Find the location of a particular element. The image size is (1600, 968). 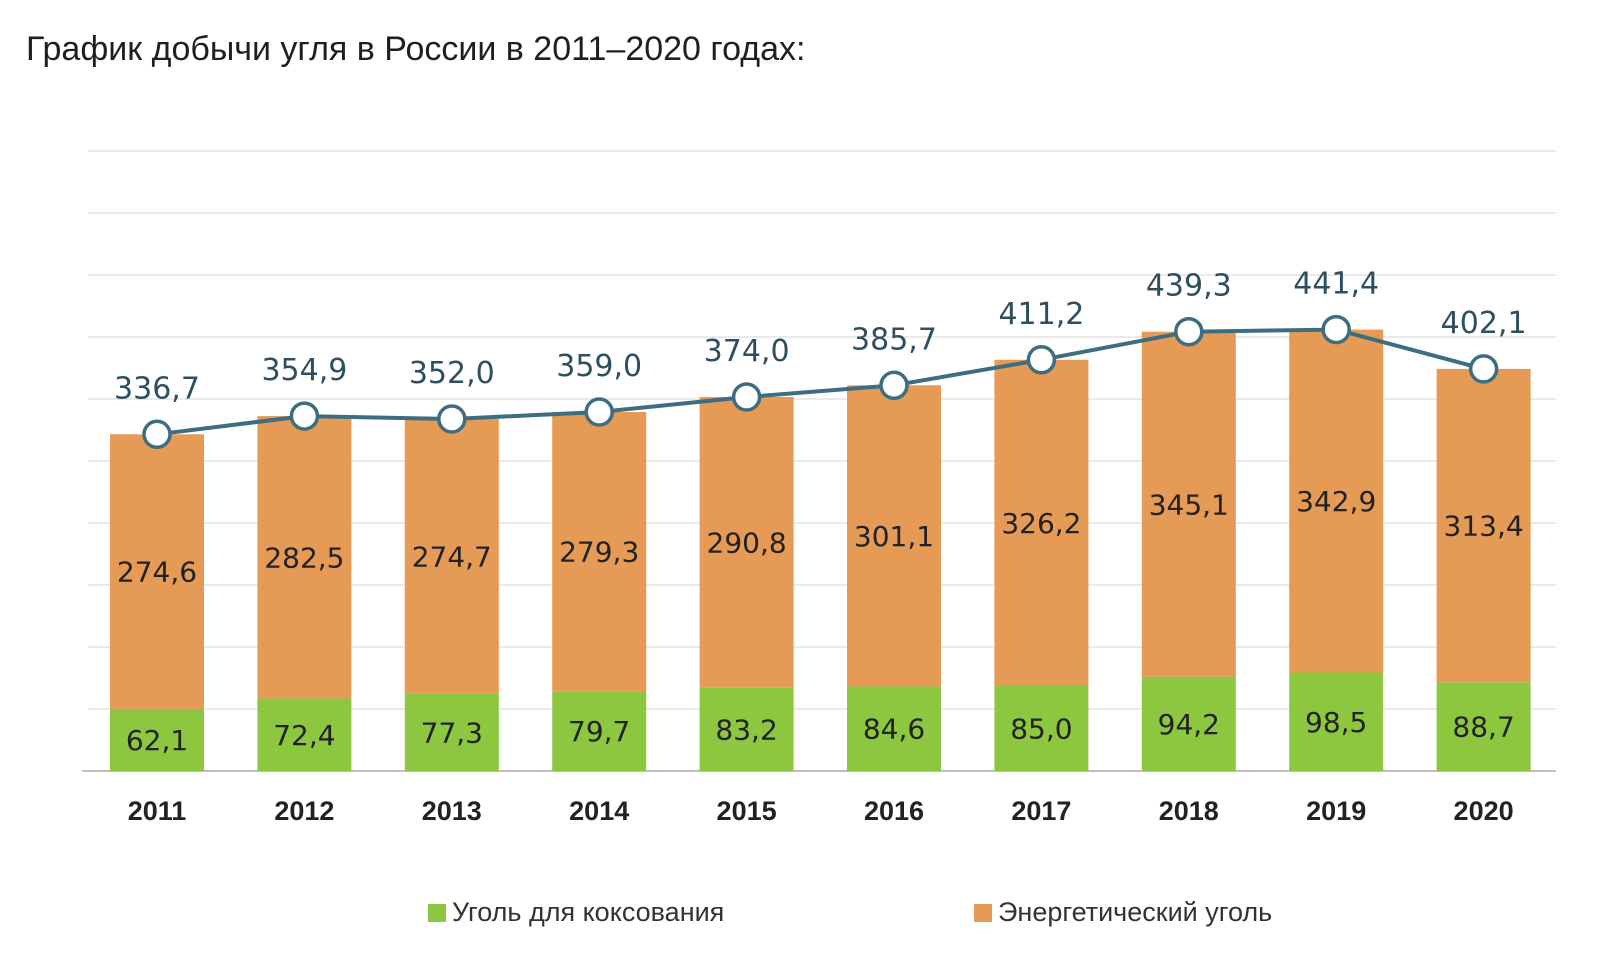

label-coking-2017: 85,0 is located at coordinates (1041, 729).